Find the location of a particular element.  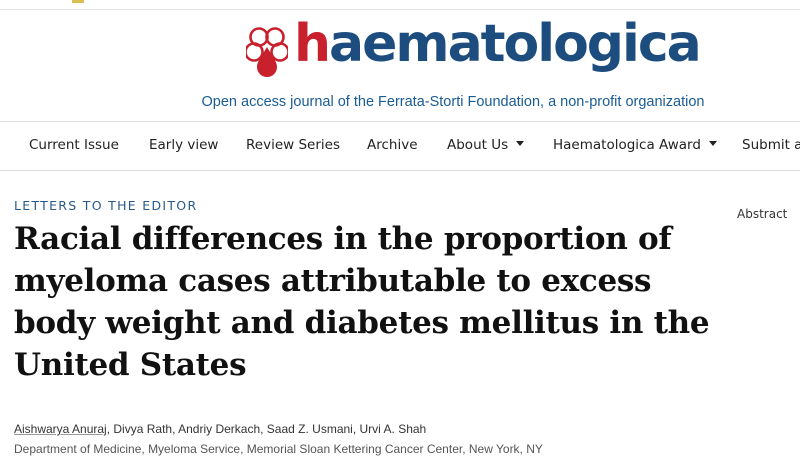

nav-label: Archive is located at coordinates (392, 145).